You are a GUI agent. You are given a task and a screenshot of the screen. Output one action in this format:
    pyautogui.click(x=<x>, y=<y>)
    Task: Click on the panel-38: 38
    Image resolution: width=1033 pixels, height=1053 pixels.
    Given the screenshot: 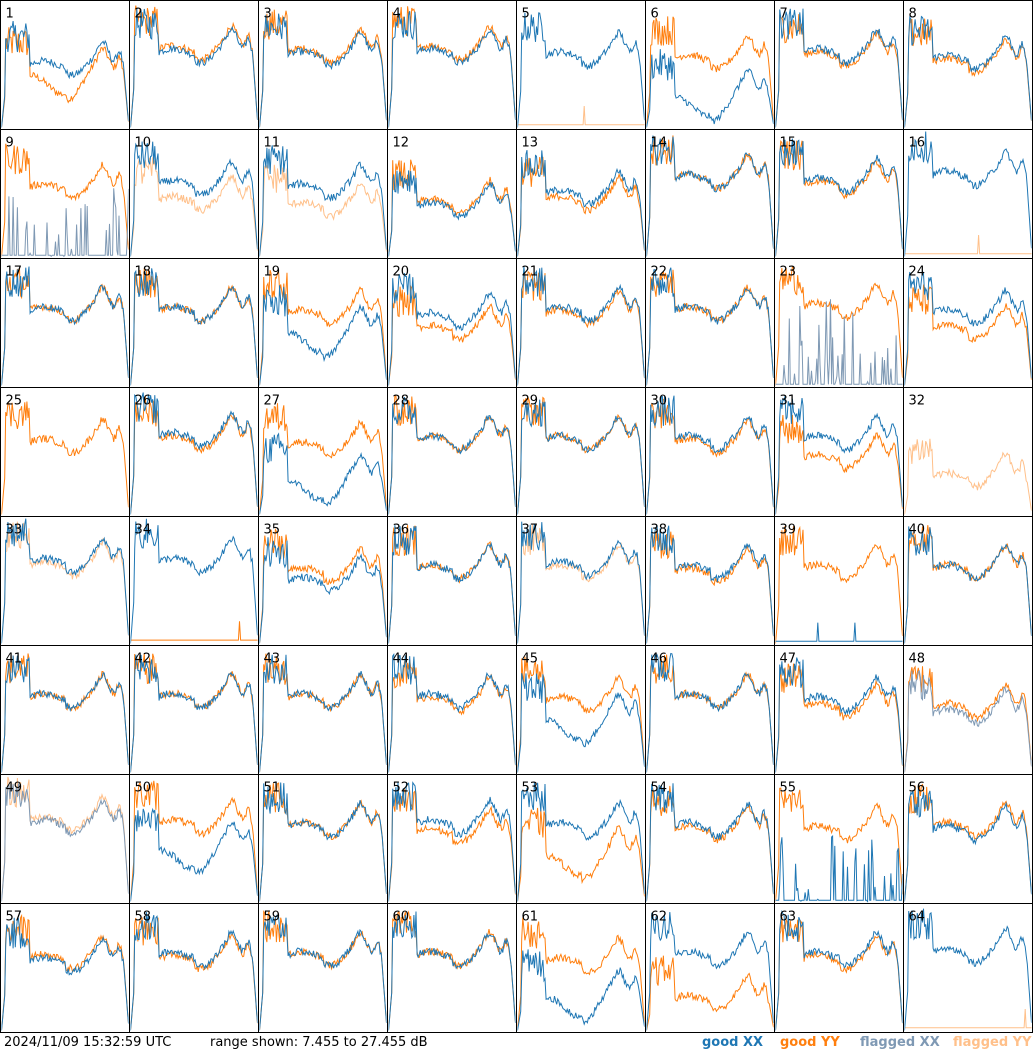 What is the action you would take?
    pyautogui.click(x=710, y=581)
    